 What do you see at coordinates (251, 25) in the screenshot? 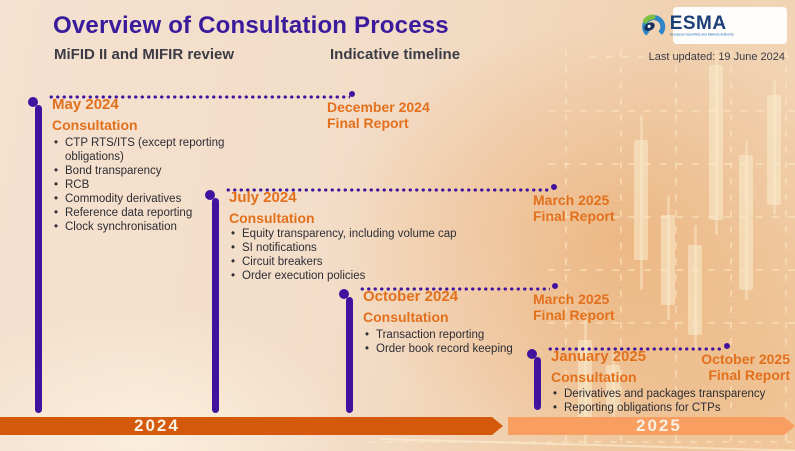
I see `page-title: Overview of Consultation Process` at bounding box center [251, 25].